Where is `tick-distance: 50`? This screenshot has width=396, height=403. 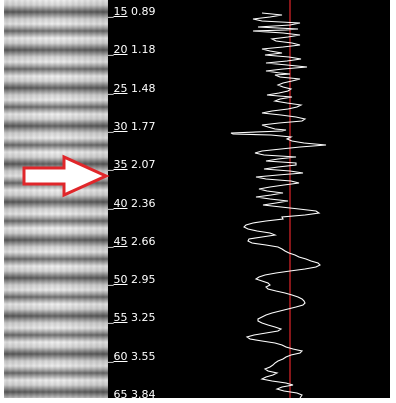 tick-distance: 50 is located at coordinates (120, 280).